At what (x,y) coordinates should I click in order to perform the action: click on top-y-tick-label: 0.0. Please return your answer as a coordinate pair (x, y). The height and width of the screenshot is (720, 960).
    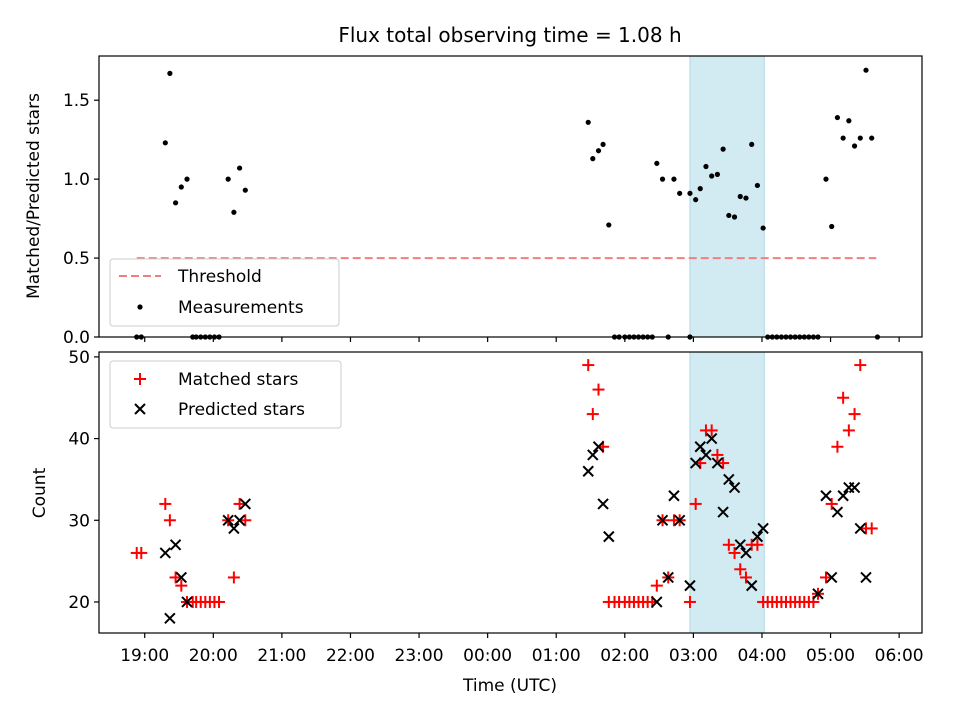
    Looking at the image, I should click on (76, 338).